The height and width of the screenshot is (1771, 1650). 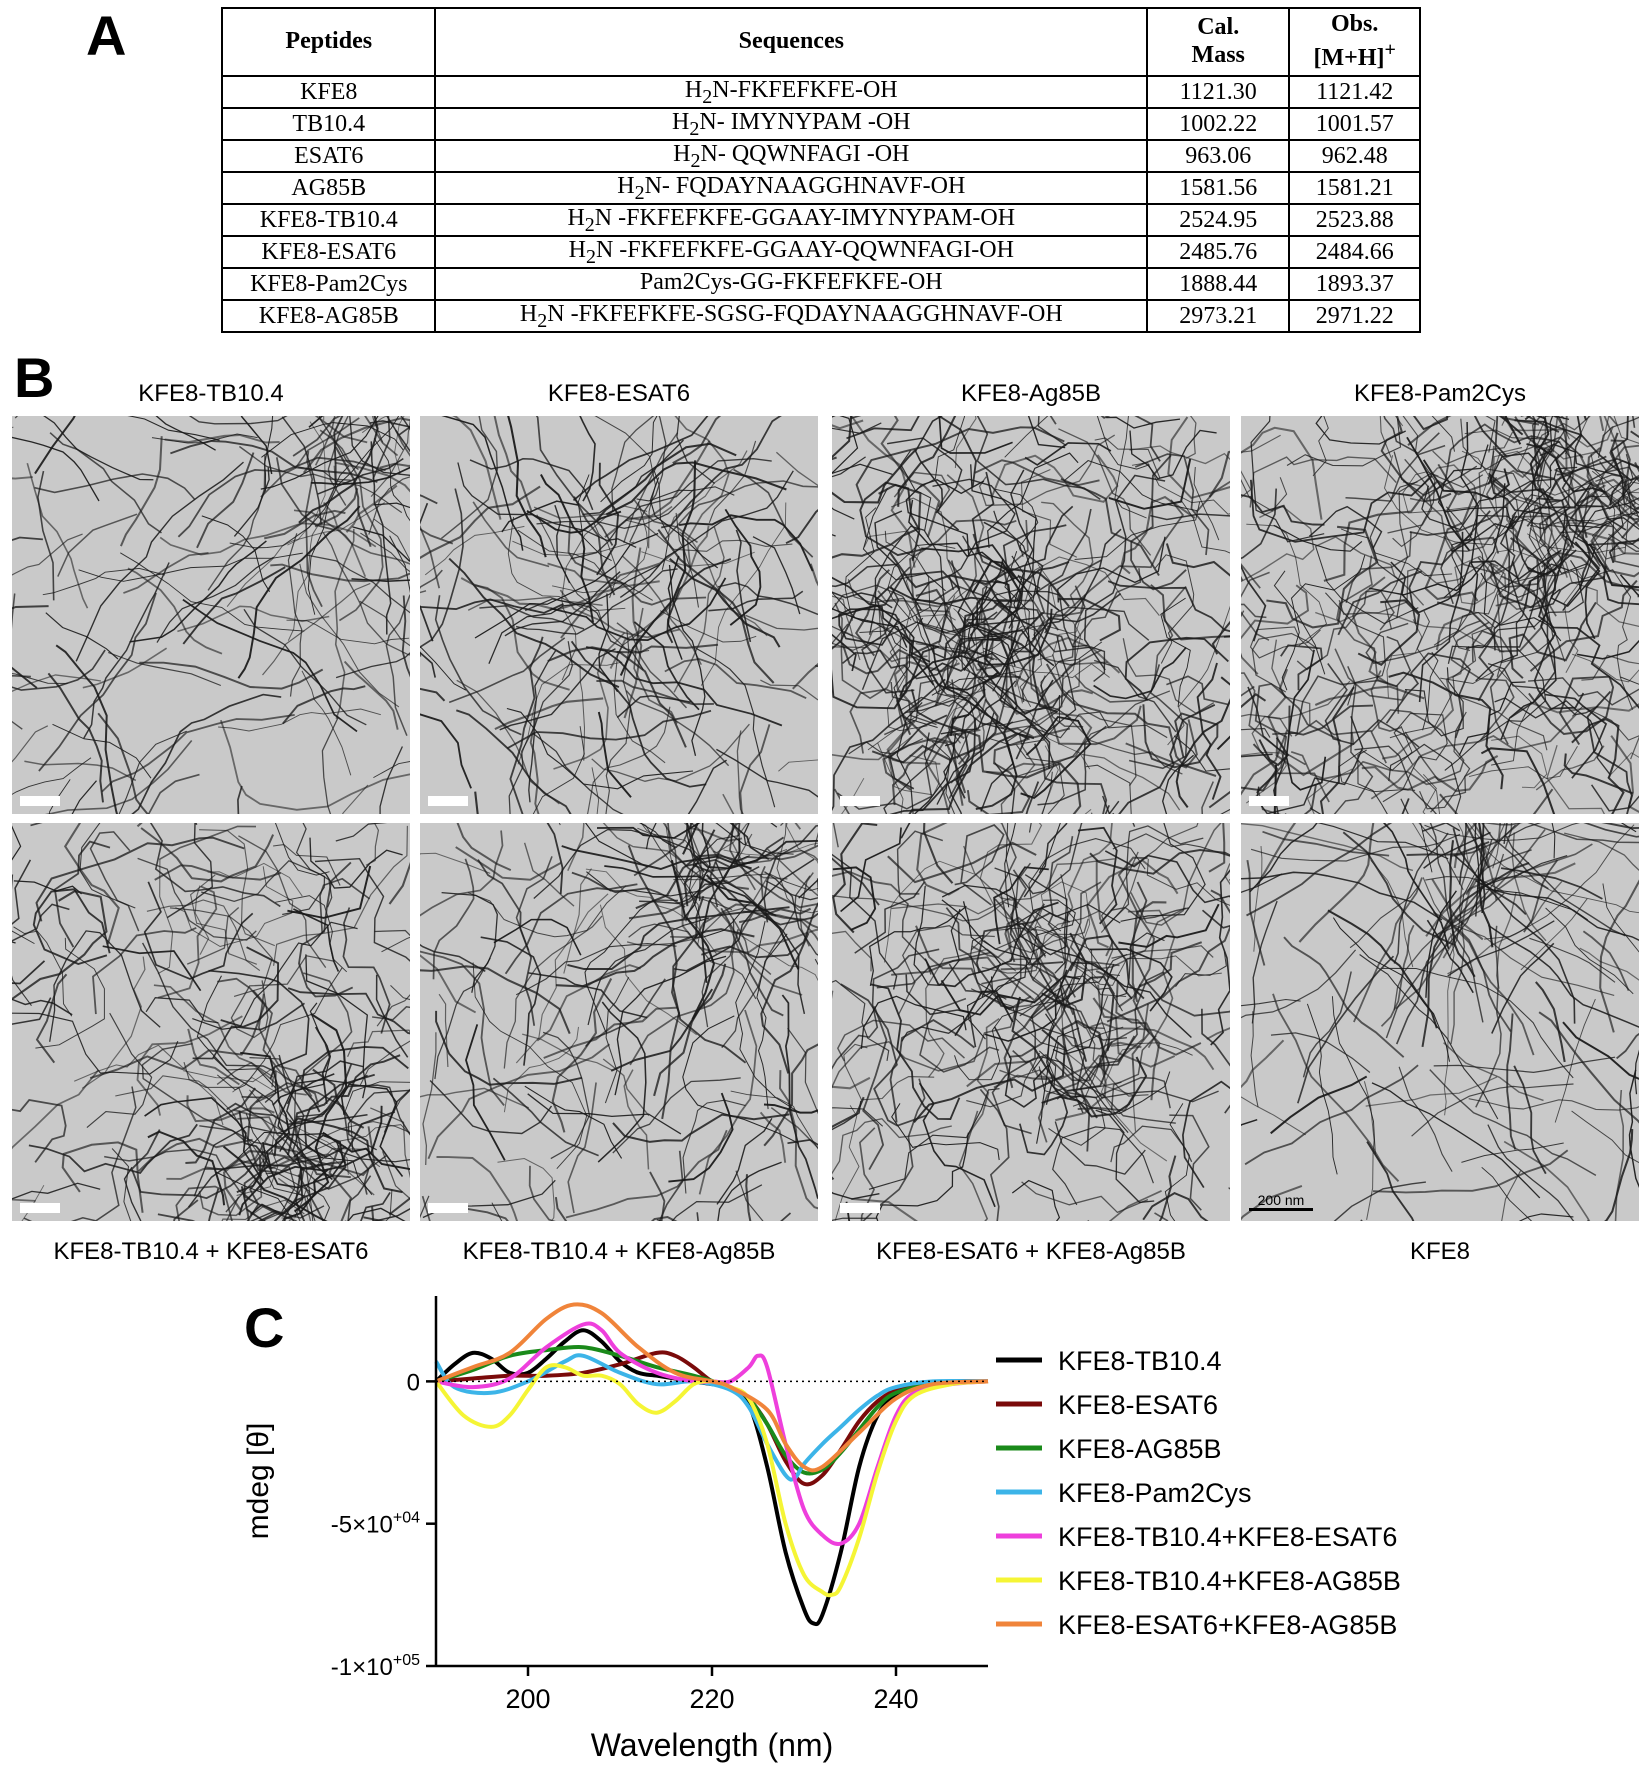 I want to click on sequence-rest: N -FKFEFKFE-GGAAY-IMYNYPAM-OH, so click(x=805, y=217).